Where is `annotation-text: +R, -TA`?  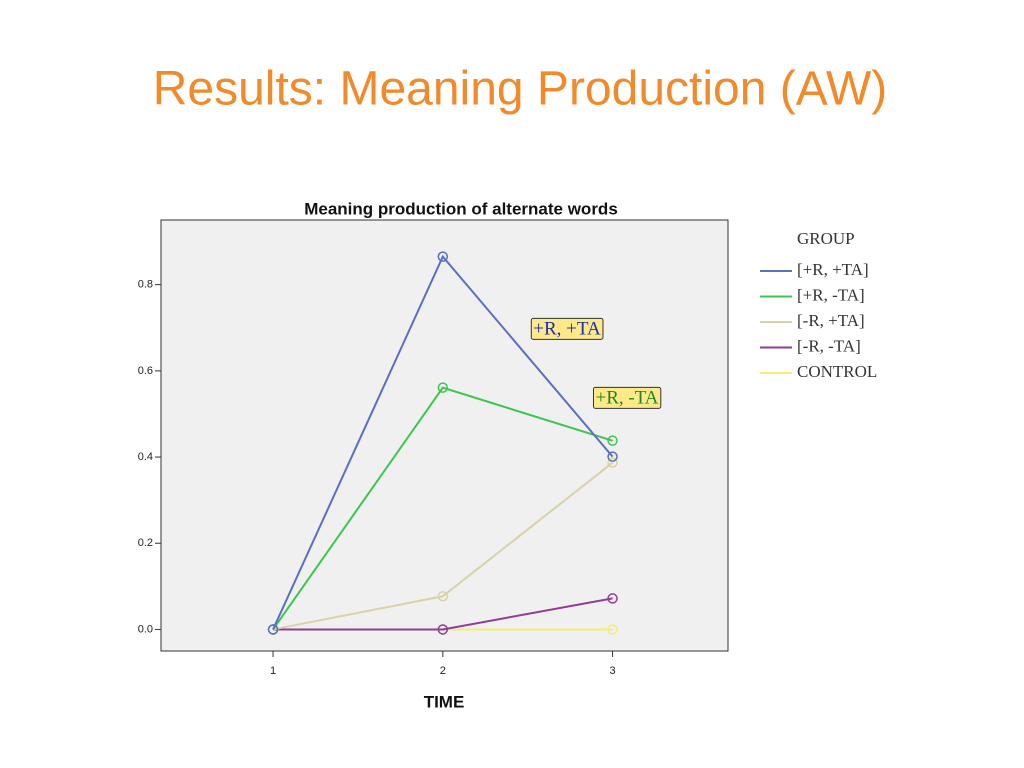 annotation-text: +R, -TA is located at coordinates (626, 397).